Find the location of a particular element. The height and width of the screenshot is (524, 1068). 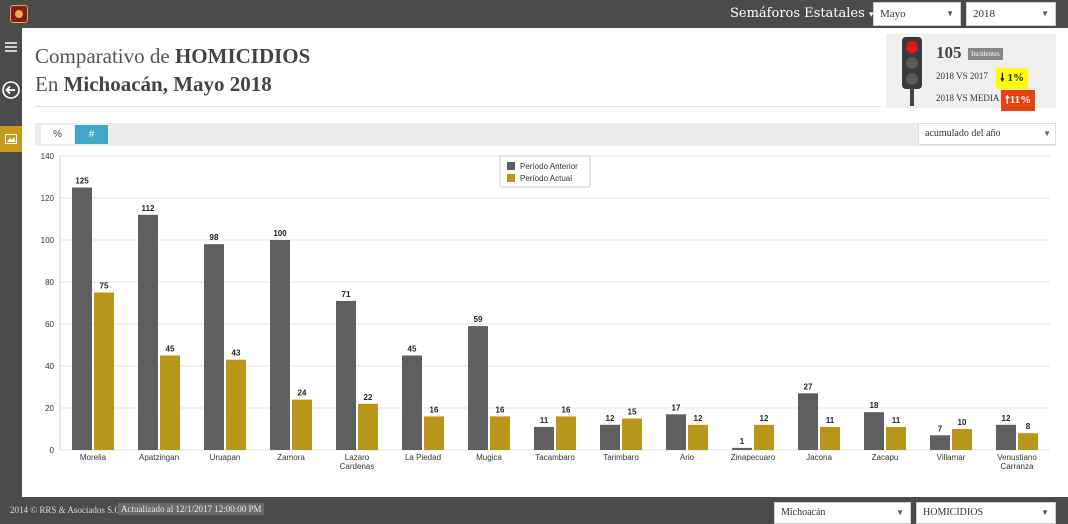

sidebar is located at coordinates (11, 262).